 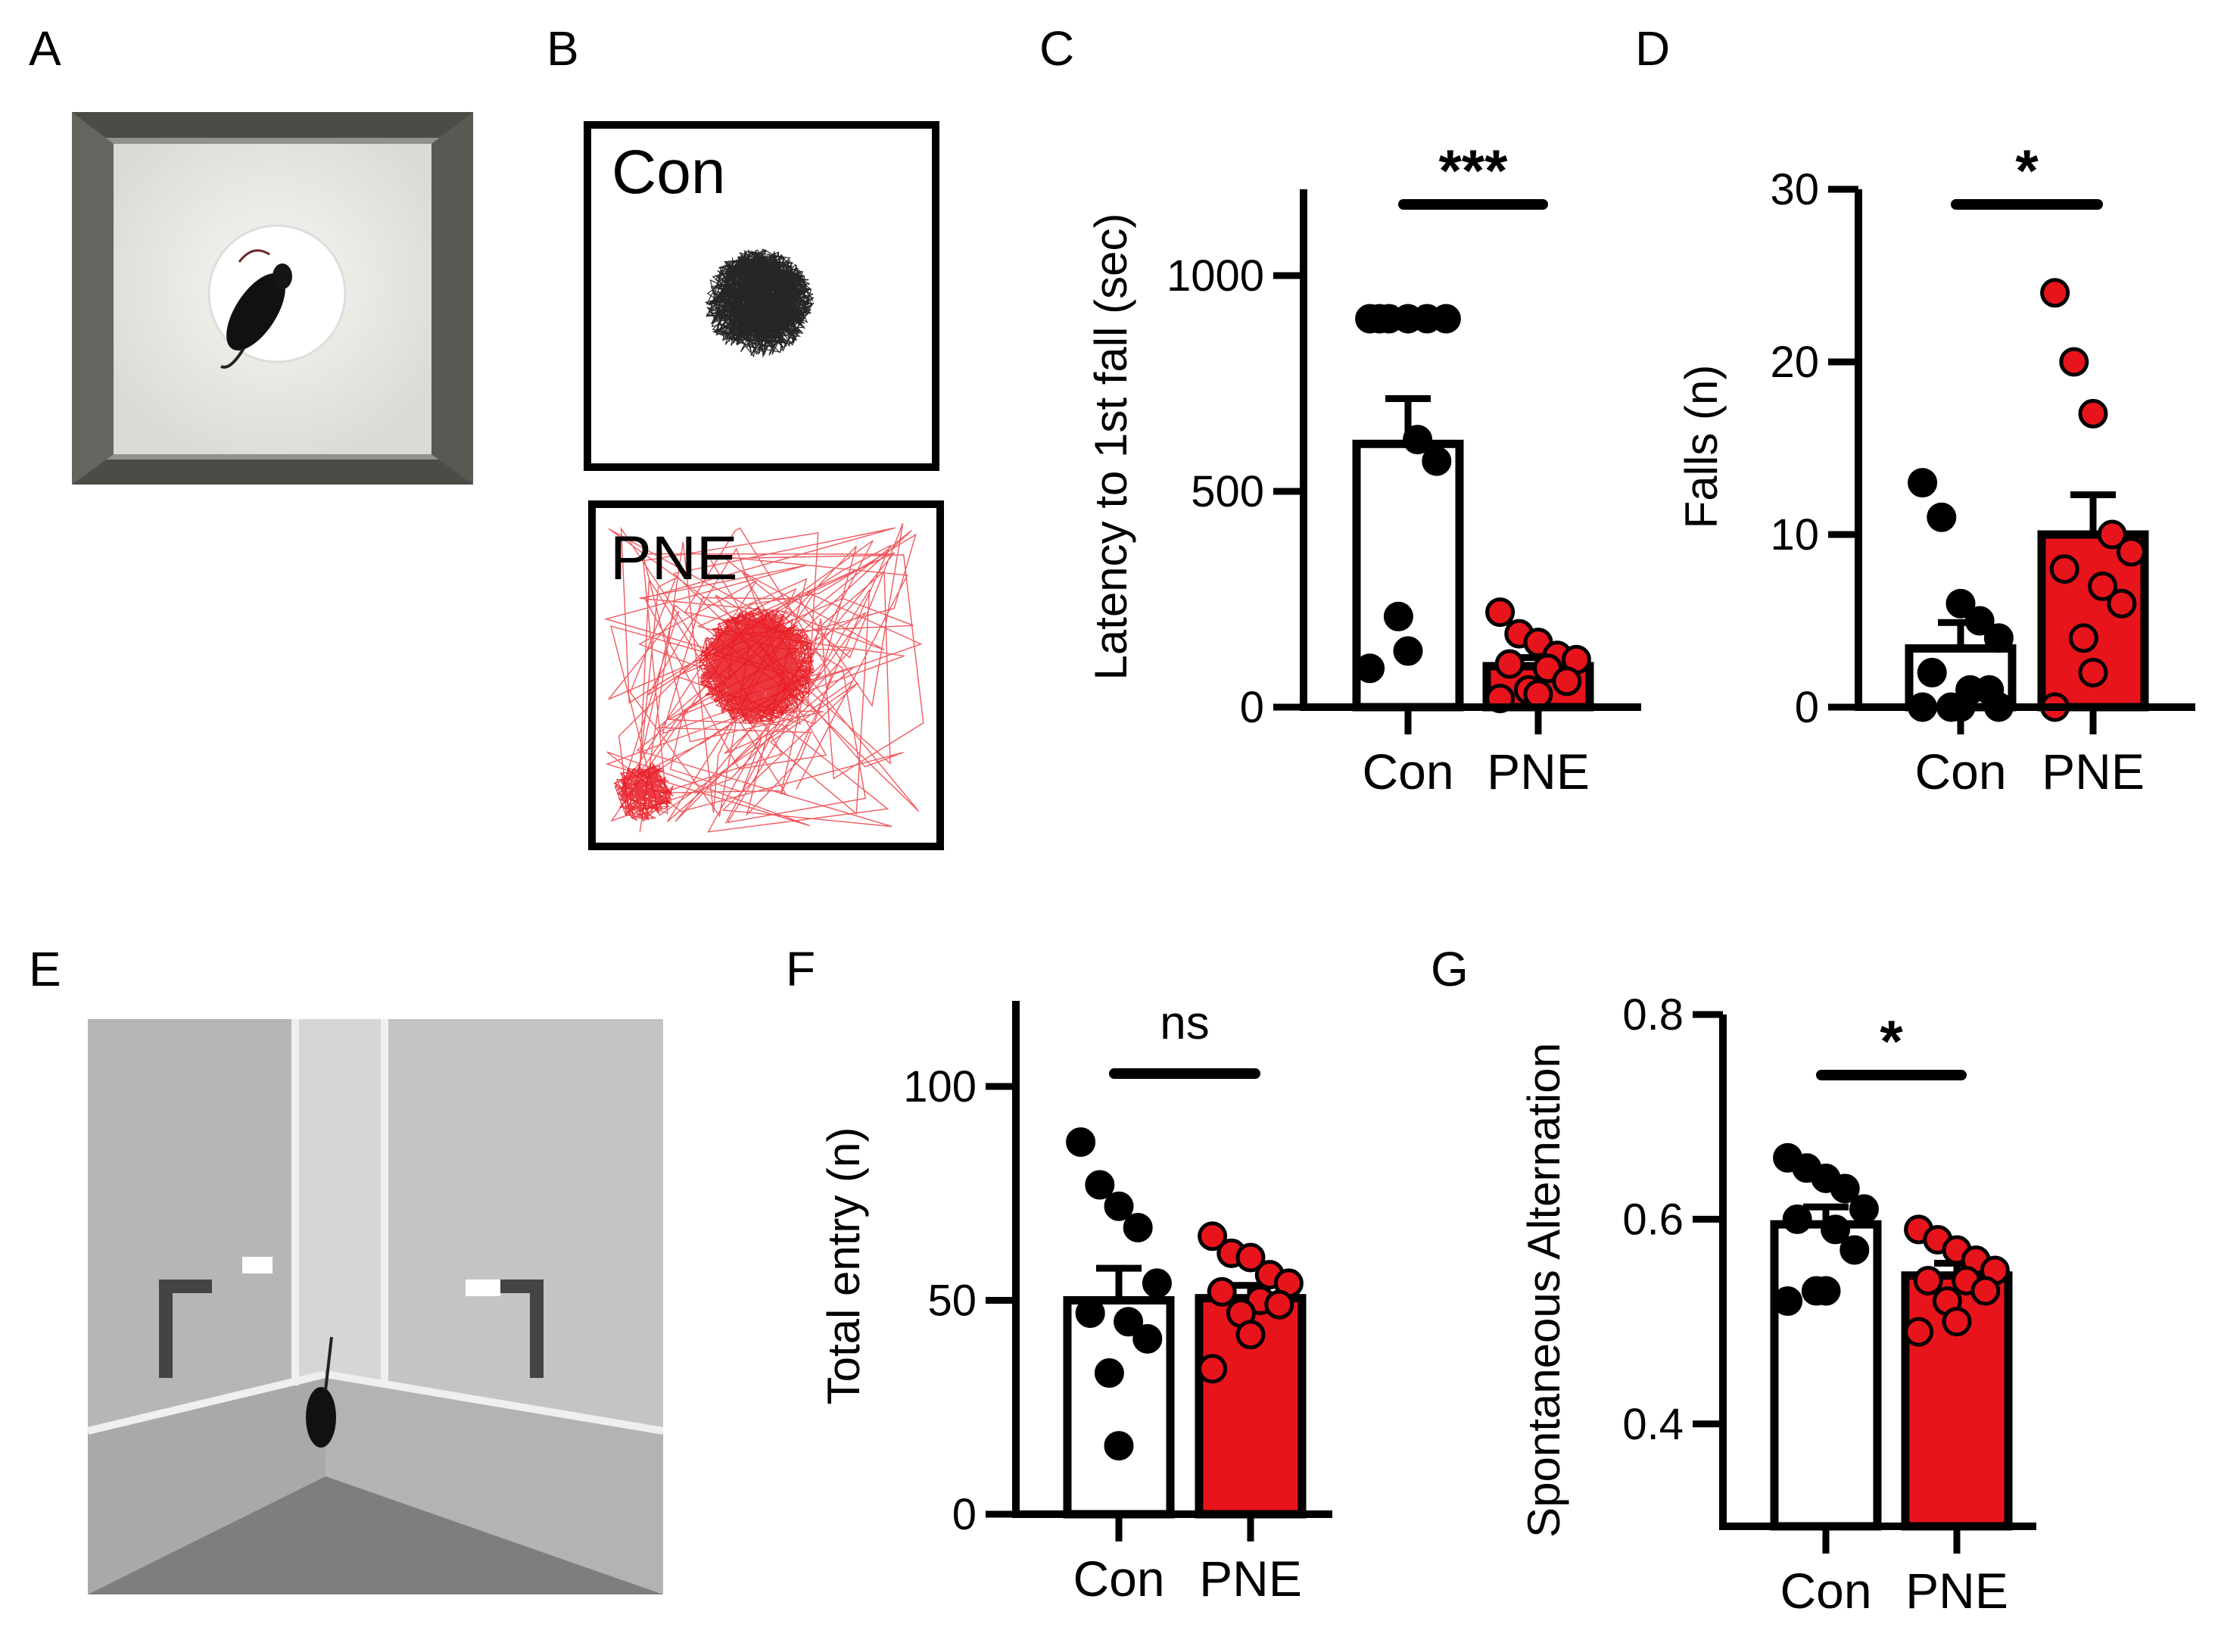 I want to click on panel-label-e: E, so click(x=45, y=969).